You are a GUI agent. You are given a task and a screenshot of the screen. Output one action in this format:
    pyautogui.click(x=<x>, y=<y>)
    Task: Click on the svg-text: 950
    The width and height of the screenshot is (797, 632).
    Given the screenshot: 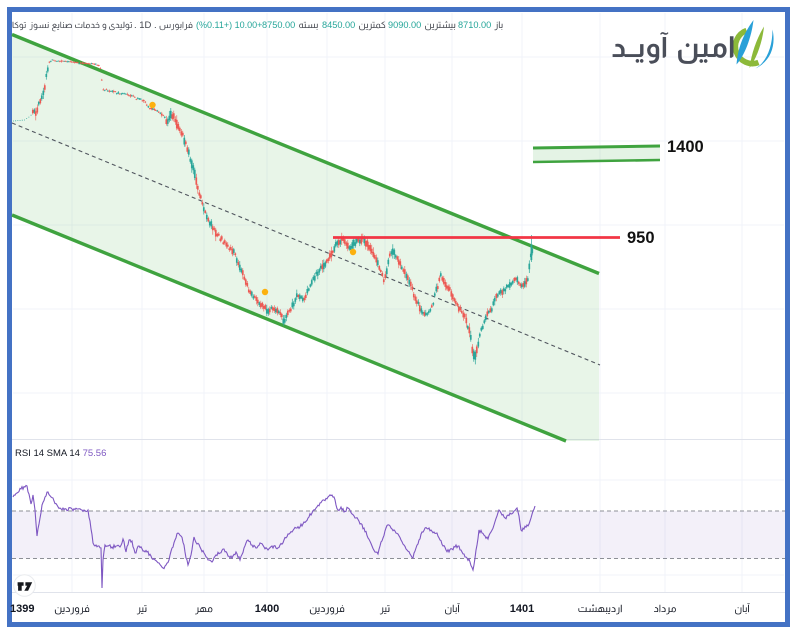 What is the action you would take?
    pyautogui.click(x=641, y=238)
    